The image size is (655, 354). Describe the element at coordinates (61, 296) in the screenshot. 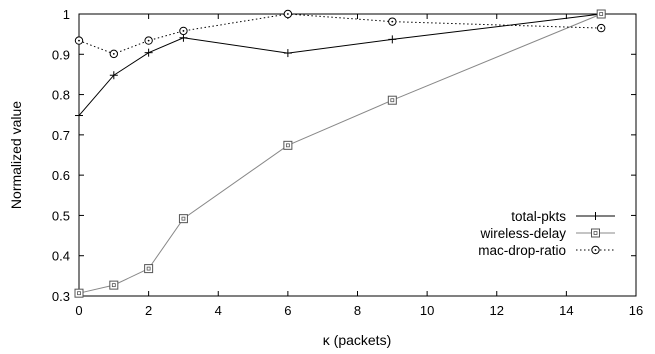

I see `y-tick-label: 0.3` at that location.